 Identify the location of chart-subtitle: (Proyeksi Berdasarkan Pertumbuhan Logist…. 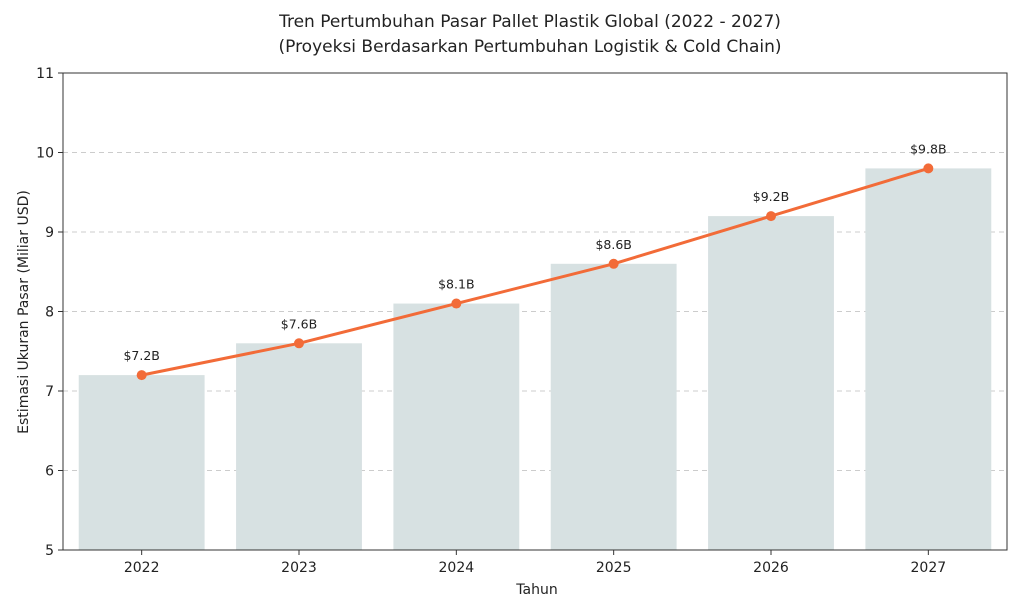
(529, 47).